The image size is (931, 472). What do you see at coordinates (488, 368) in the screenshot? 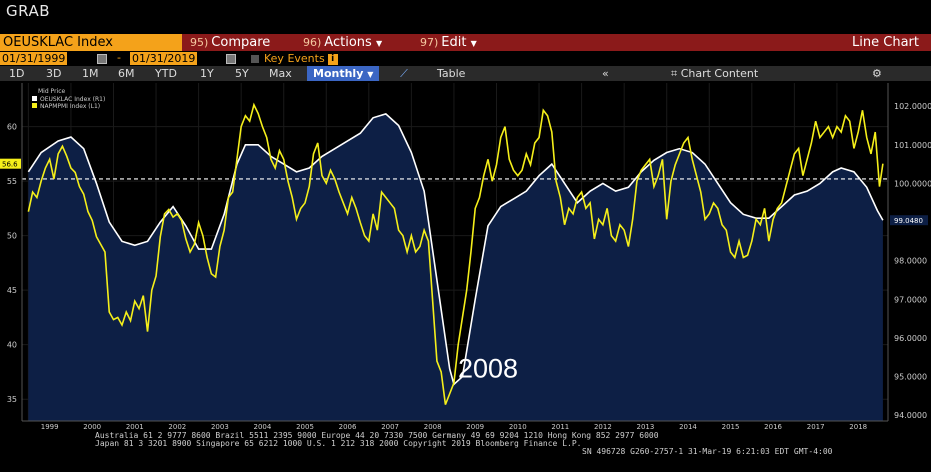
I see `year-annotation: 2008` at bounding box center [488, 368].